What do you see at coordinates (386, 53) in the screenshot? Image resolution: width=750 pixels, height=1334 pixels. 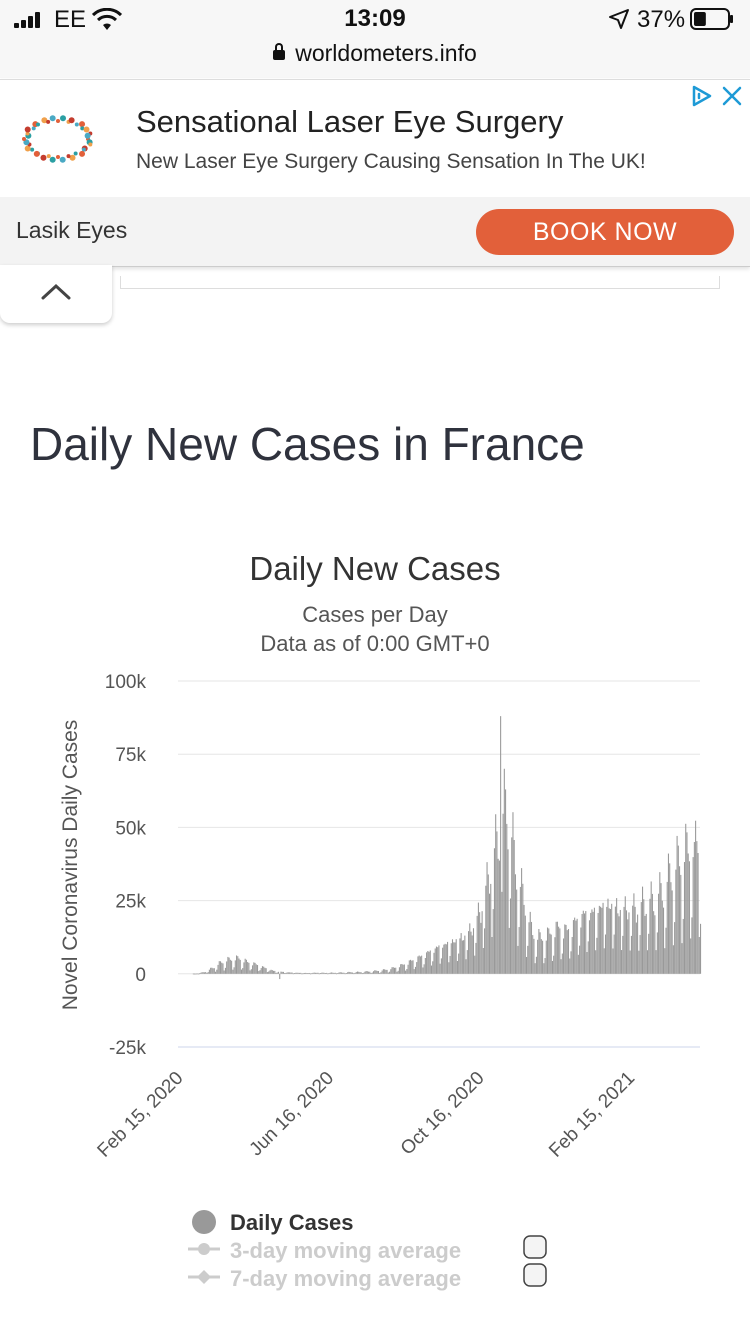 I see `url-text: worldometers.info` at bounding box center [386, 53].